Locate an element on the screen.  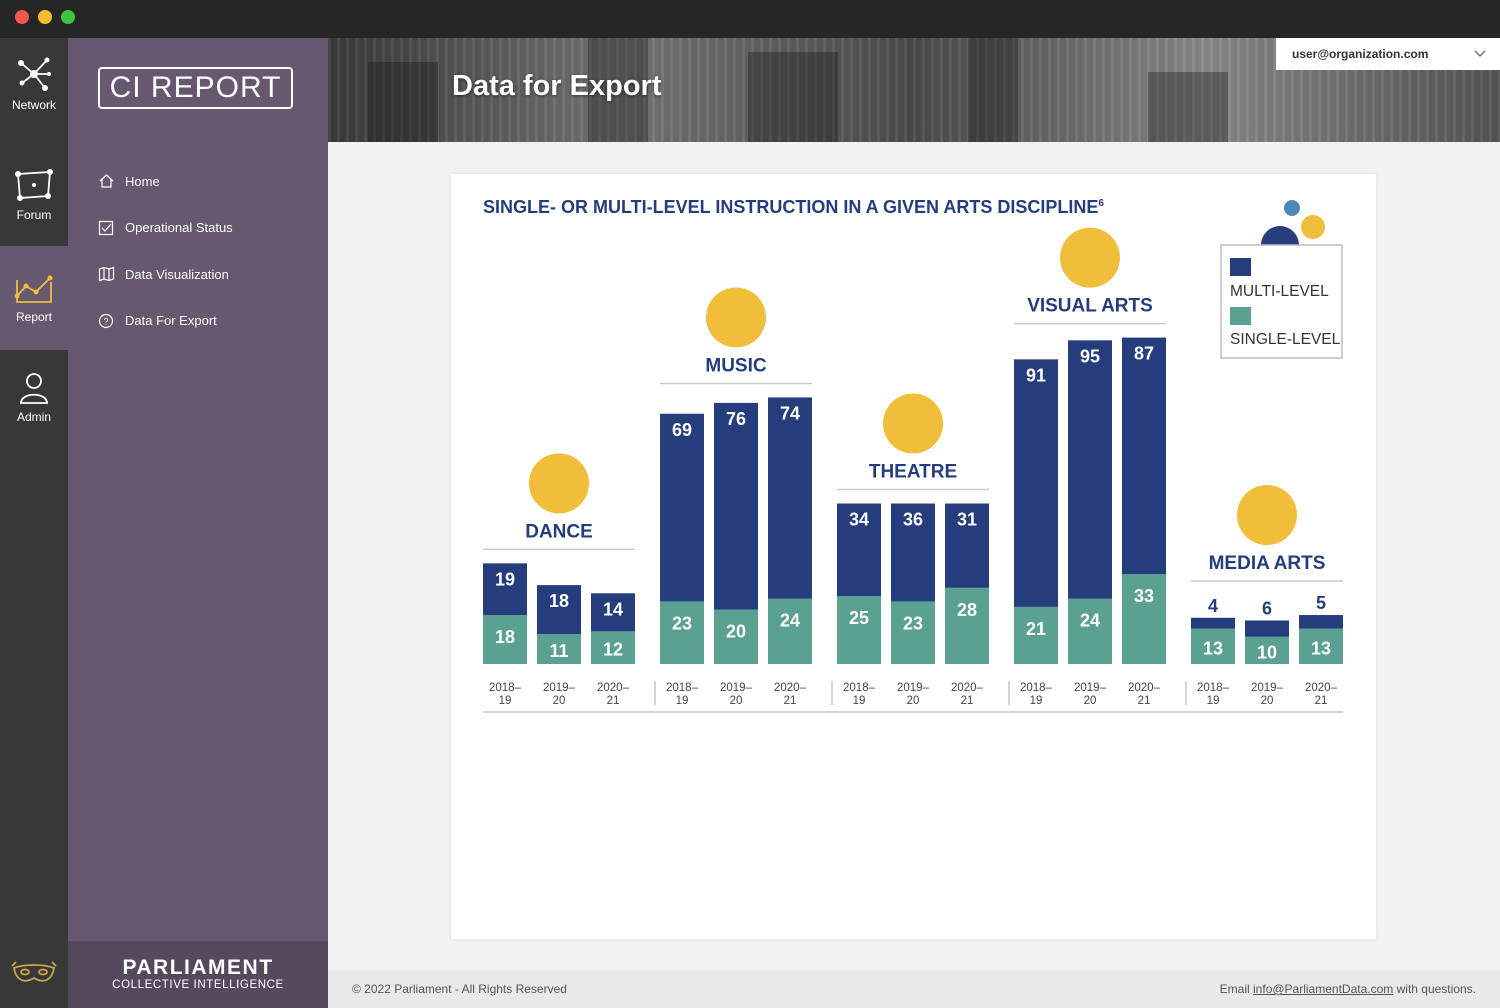
contact-email-link: info@ParliamentData.com is located at coordinates (1323, 989).